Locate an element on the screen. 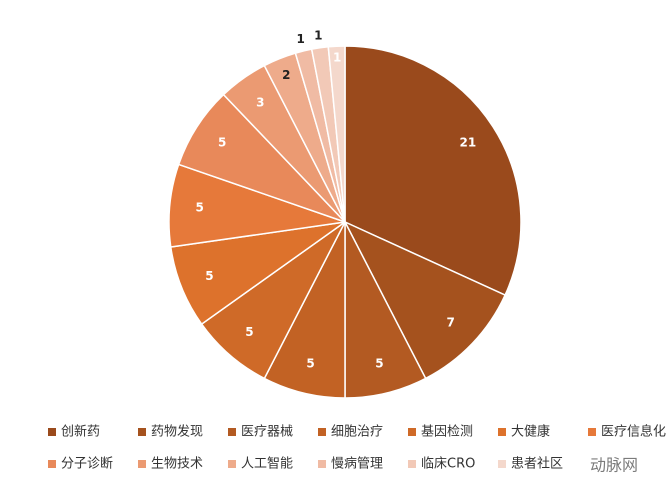 This screenshot has width=667, height=489. data-label: 7 is located at coordinates (450, 322).